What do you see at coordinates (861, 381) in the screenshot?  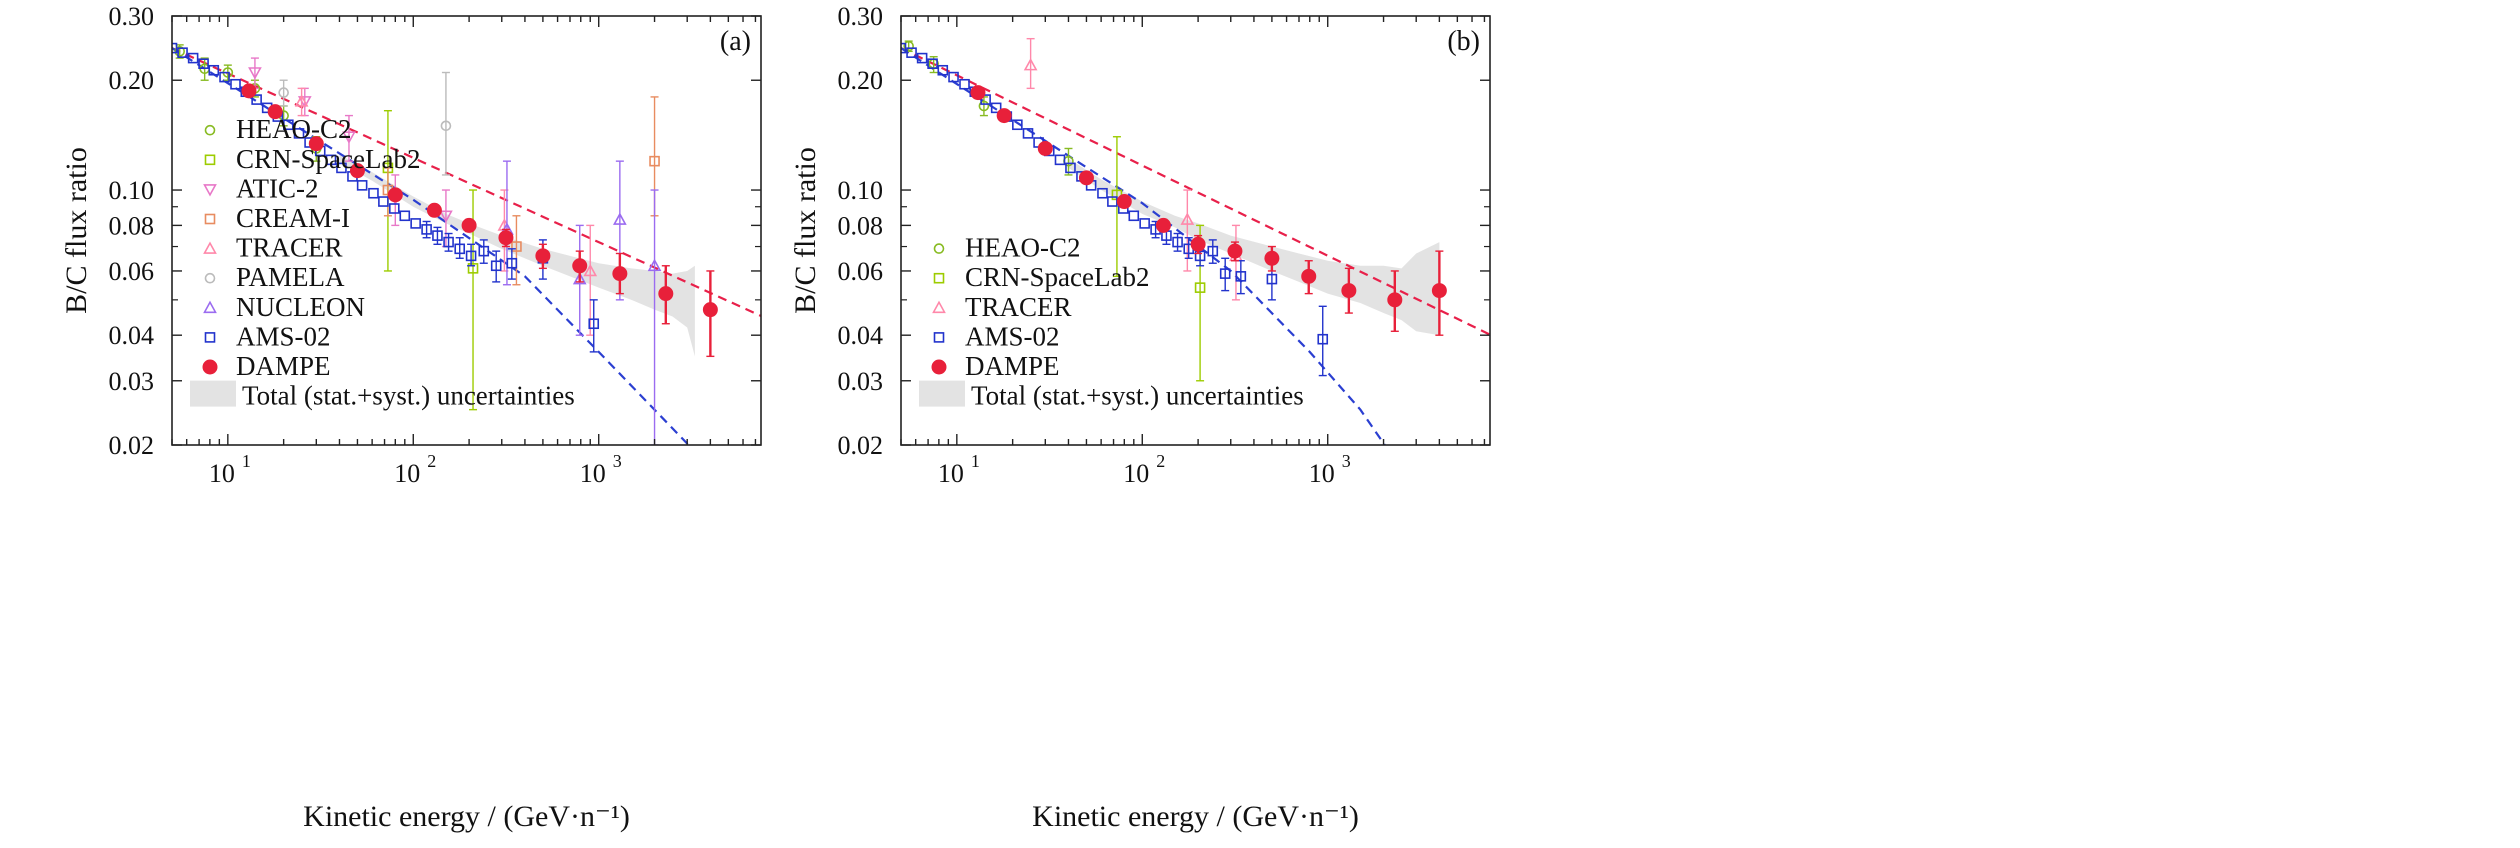 I see `y-tick-label: 0.03` at bounding box center [861, 381].